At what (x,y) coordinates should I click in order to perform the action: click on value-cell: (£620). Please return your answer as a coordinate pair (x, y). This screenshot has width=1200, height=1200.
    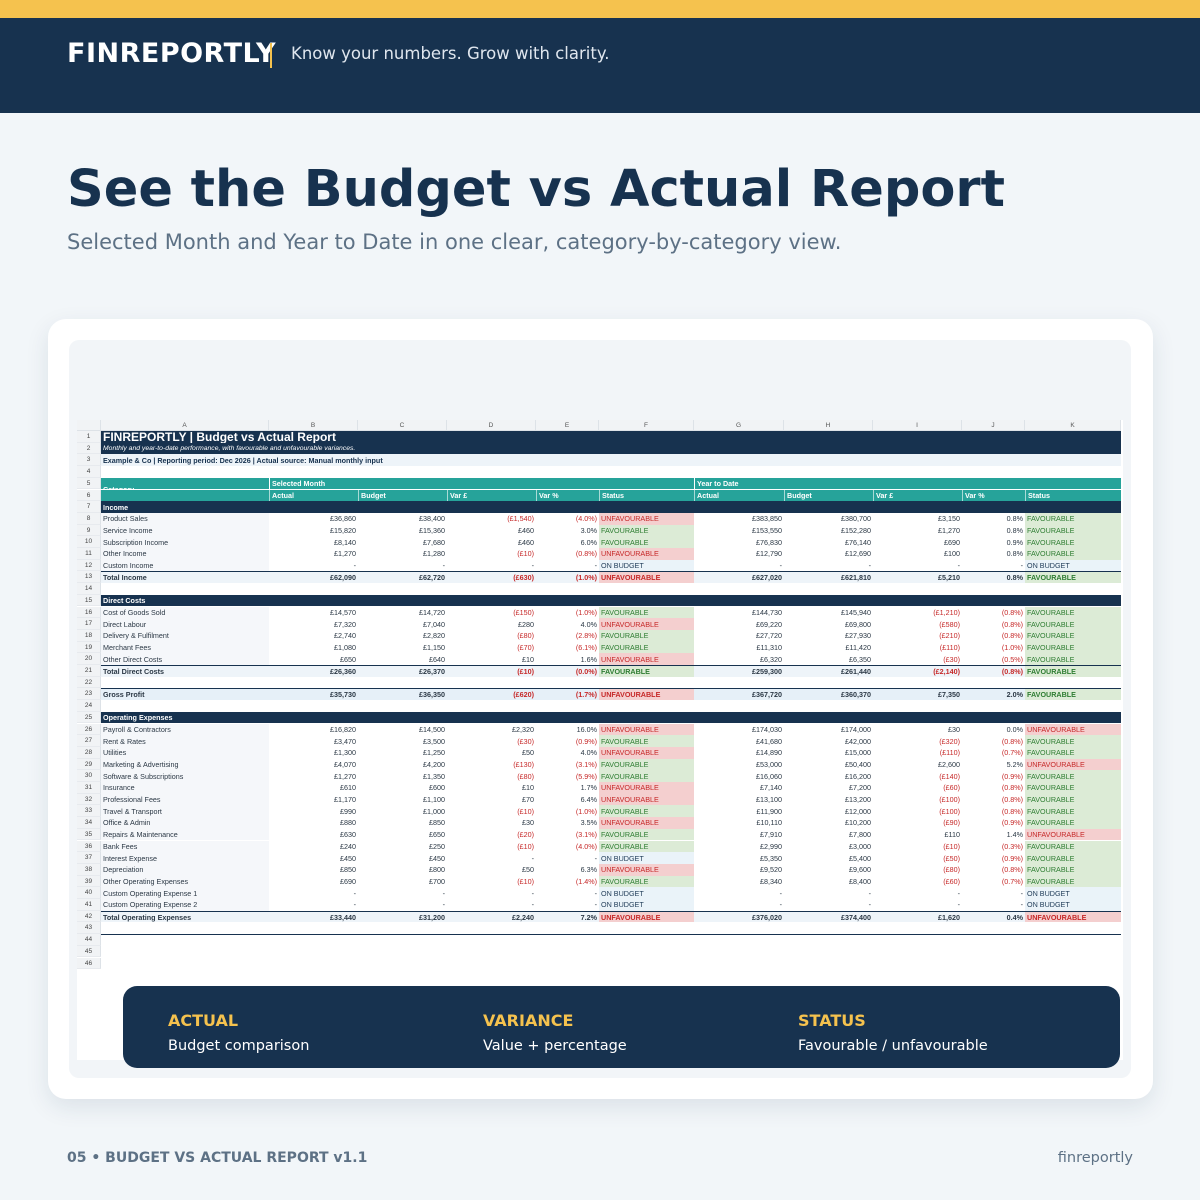
    Looking at the image, I should click on (523, 695).